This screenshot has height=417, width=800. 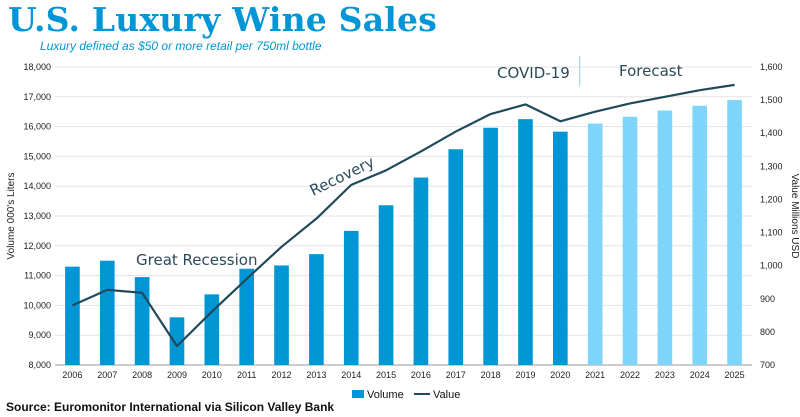 What do you see at coordinates (358, 394) in the screenshot?
I see `legend-swatch-volume` at bounding box center [358, 394].